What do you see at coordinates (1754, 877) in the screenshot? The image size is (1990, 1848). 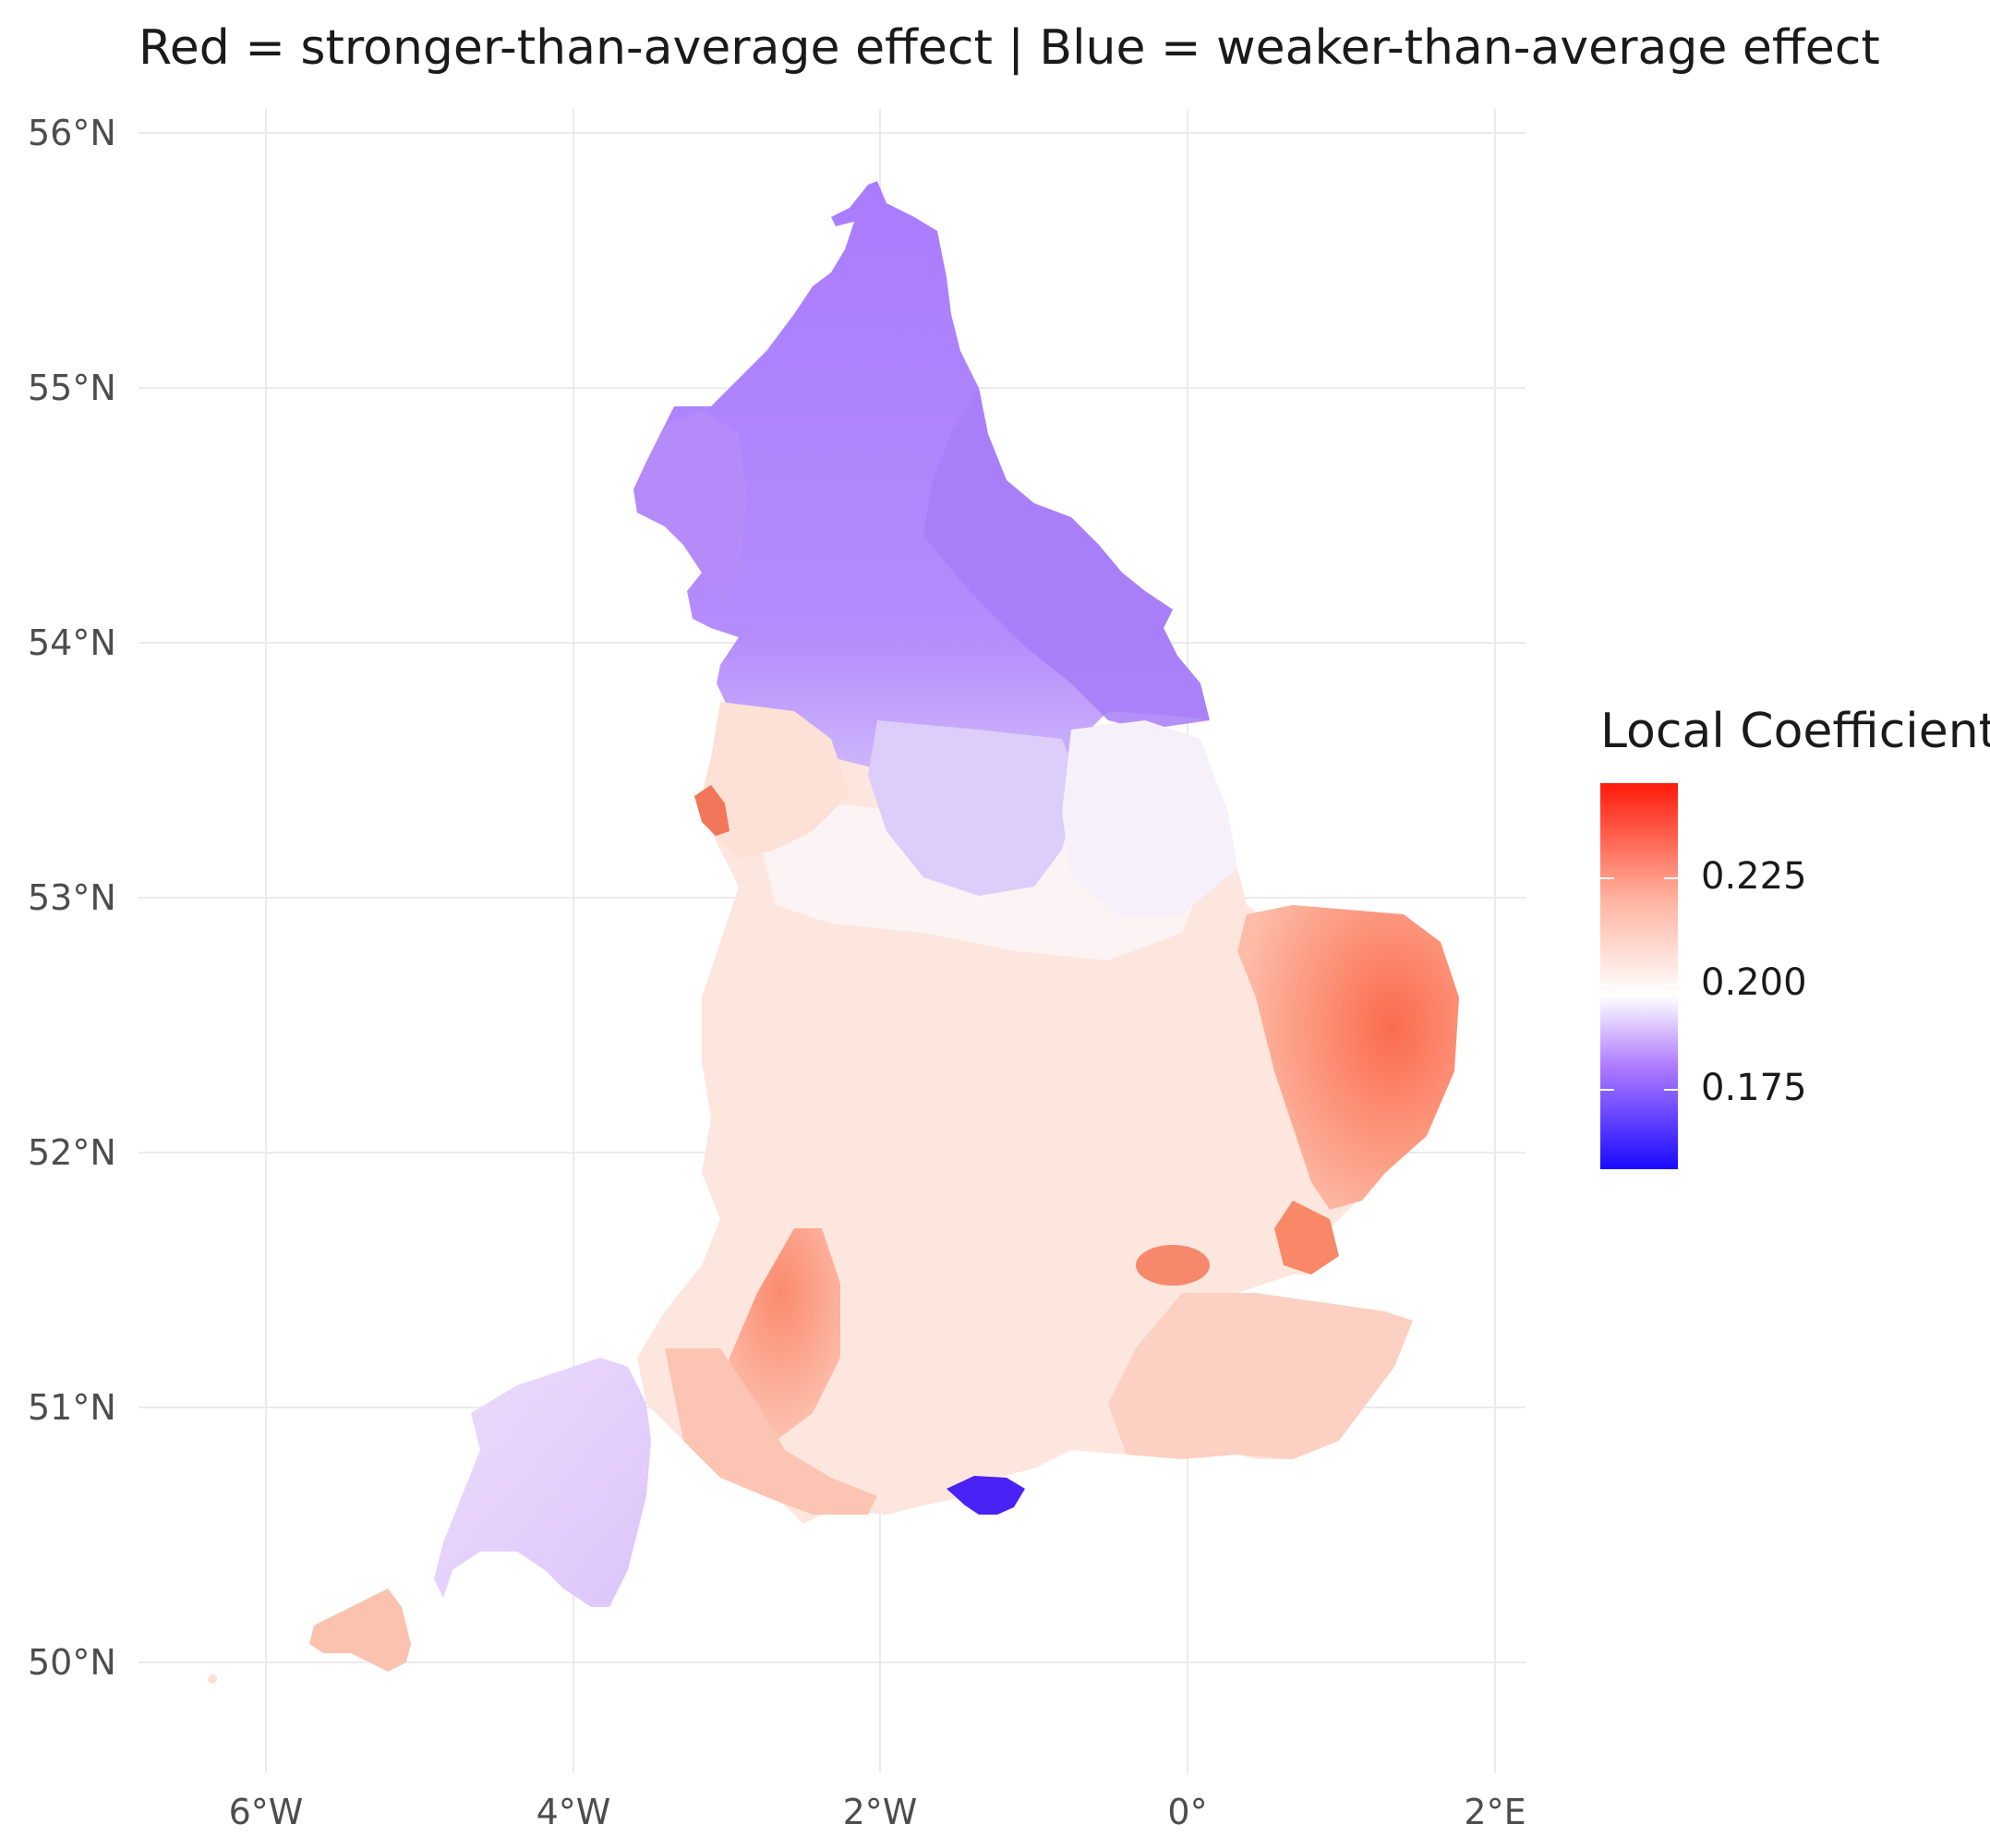 I see `legend-label-0225: 0.225` at bounding box center [1754, 877].